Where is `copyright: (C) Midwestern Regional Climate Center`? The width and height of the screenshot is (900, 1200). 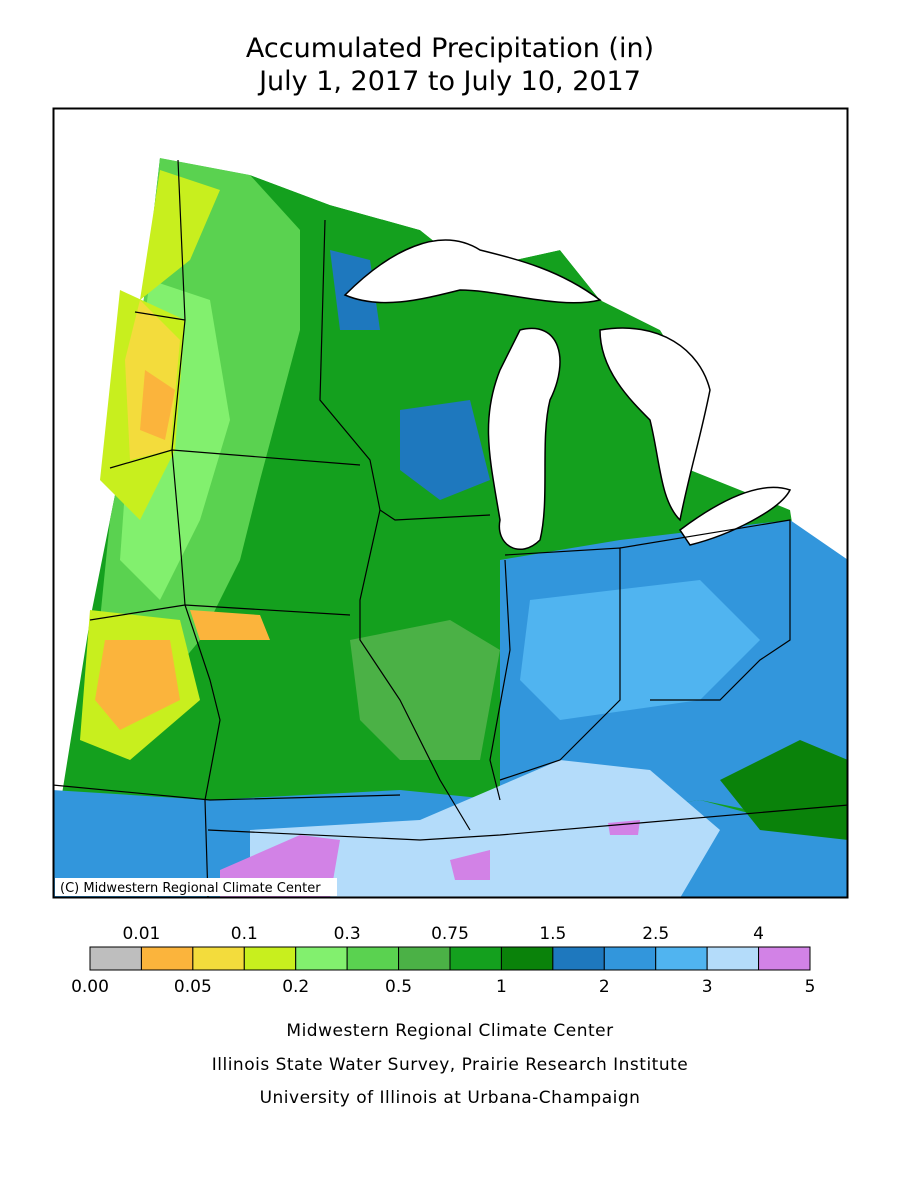
copyright: (C) Midwestern Regional Climate Center is located at coordinates (190, 888).